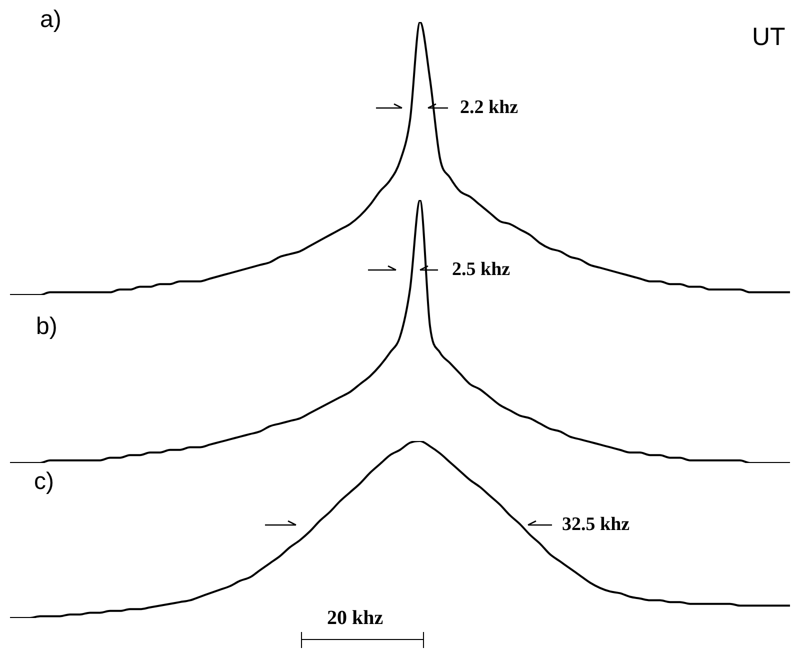  I want to click on annotation: 2.2 khz, so click(489, 107).